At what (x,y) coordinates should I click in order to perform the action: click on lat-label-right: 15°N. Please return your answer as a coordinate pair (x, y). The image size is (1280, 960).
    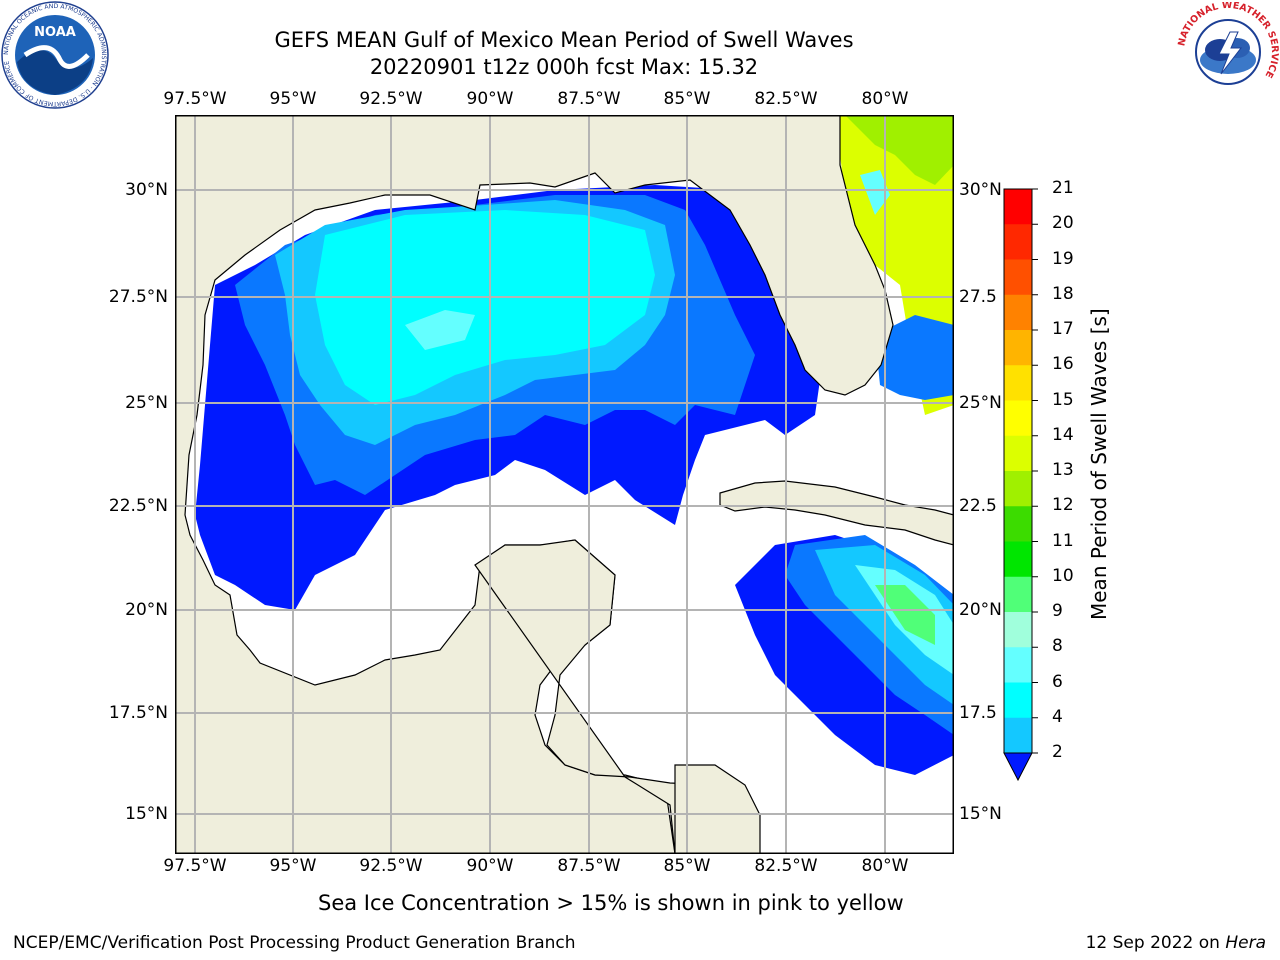
    Looking at the image, I should click on (980, 814).